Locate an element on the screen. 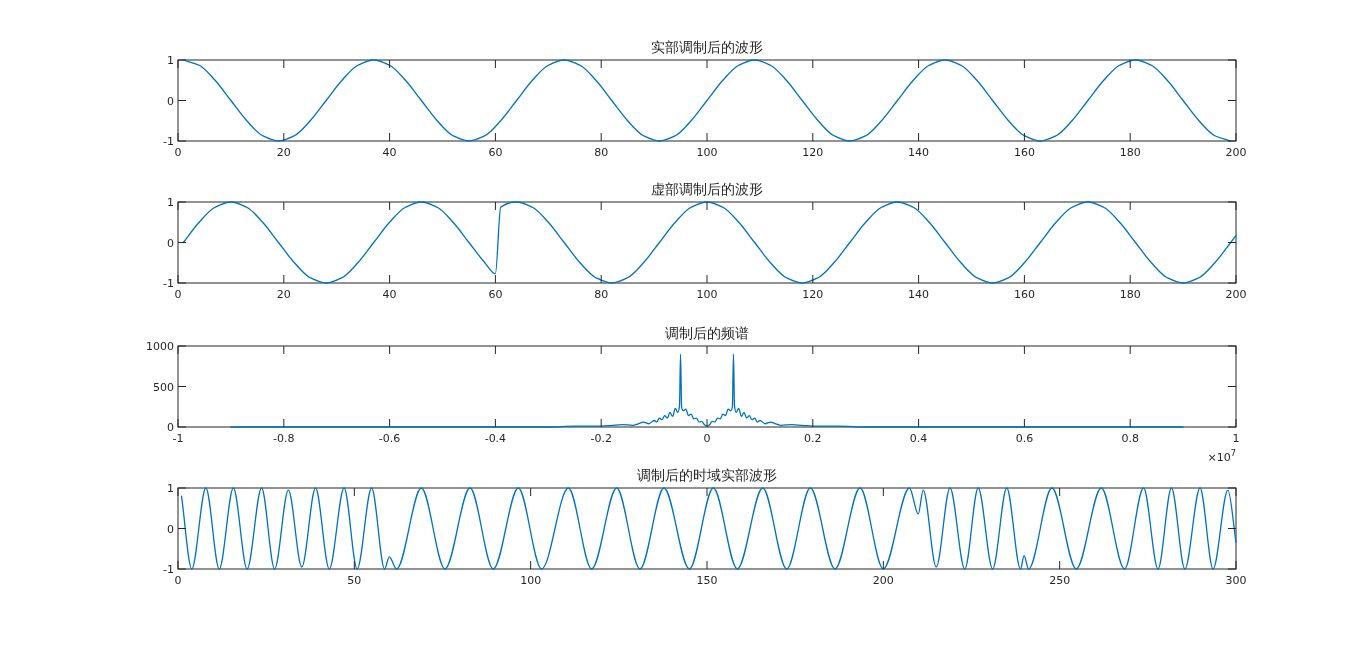 The width and height of the screenshot is (1366, 651). chart-title: 虚部调制后的波形 is located at coordinates (707, 189).